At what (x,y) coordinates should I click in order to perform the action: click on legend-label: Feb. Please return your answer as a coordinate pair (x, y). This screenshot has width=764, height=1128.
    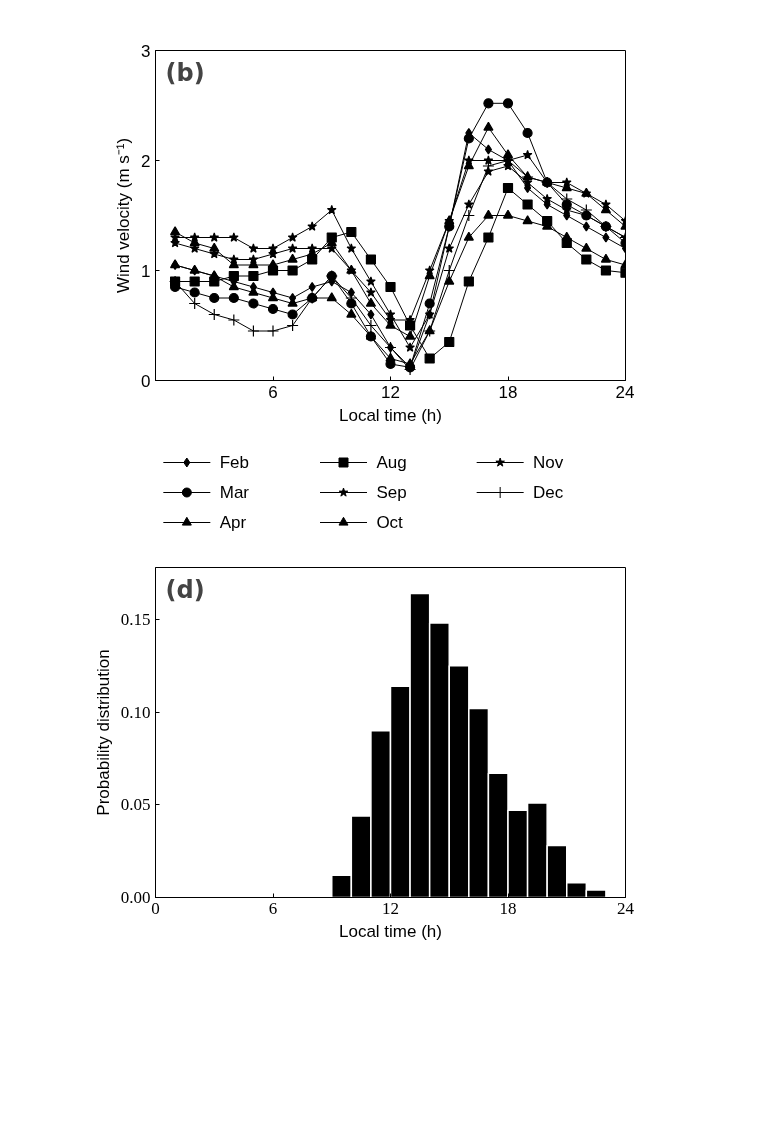
    Looking at the image, I should click on (234, 462).